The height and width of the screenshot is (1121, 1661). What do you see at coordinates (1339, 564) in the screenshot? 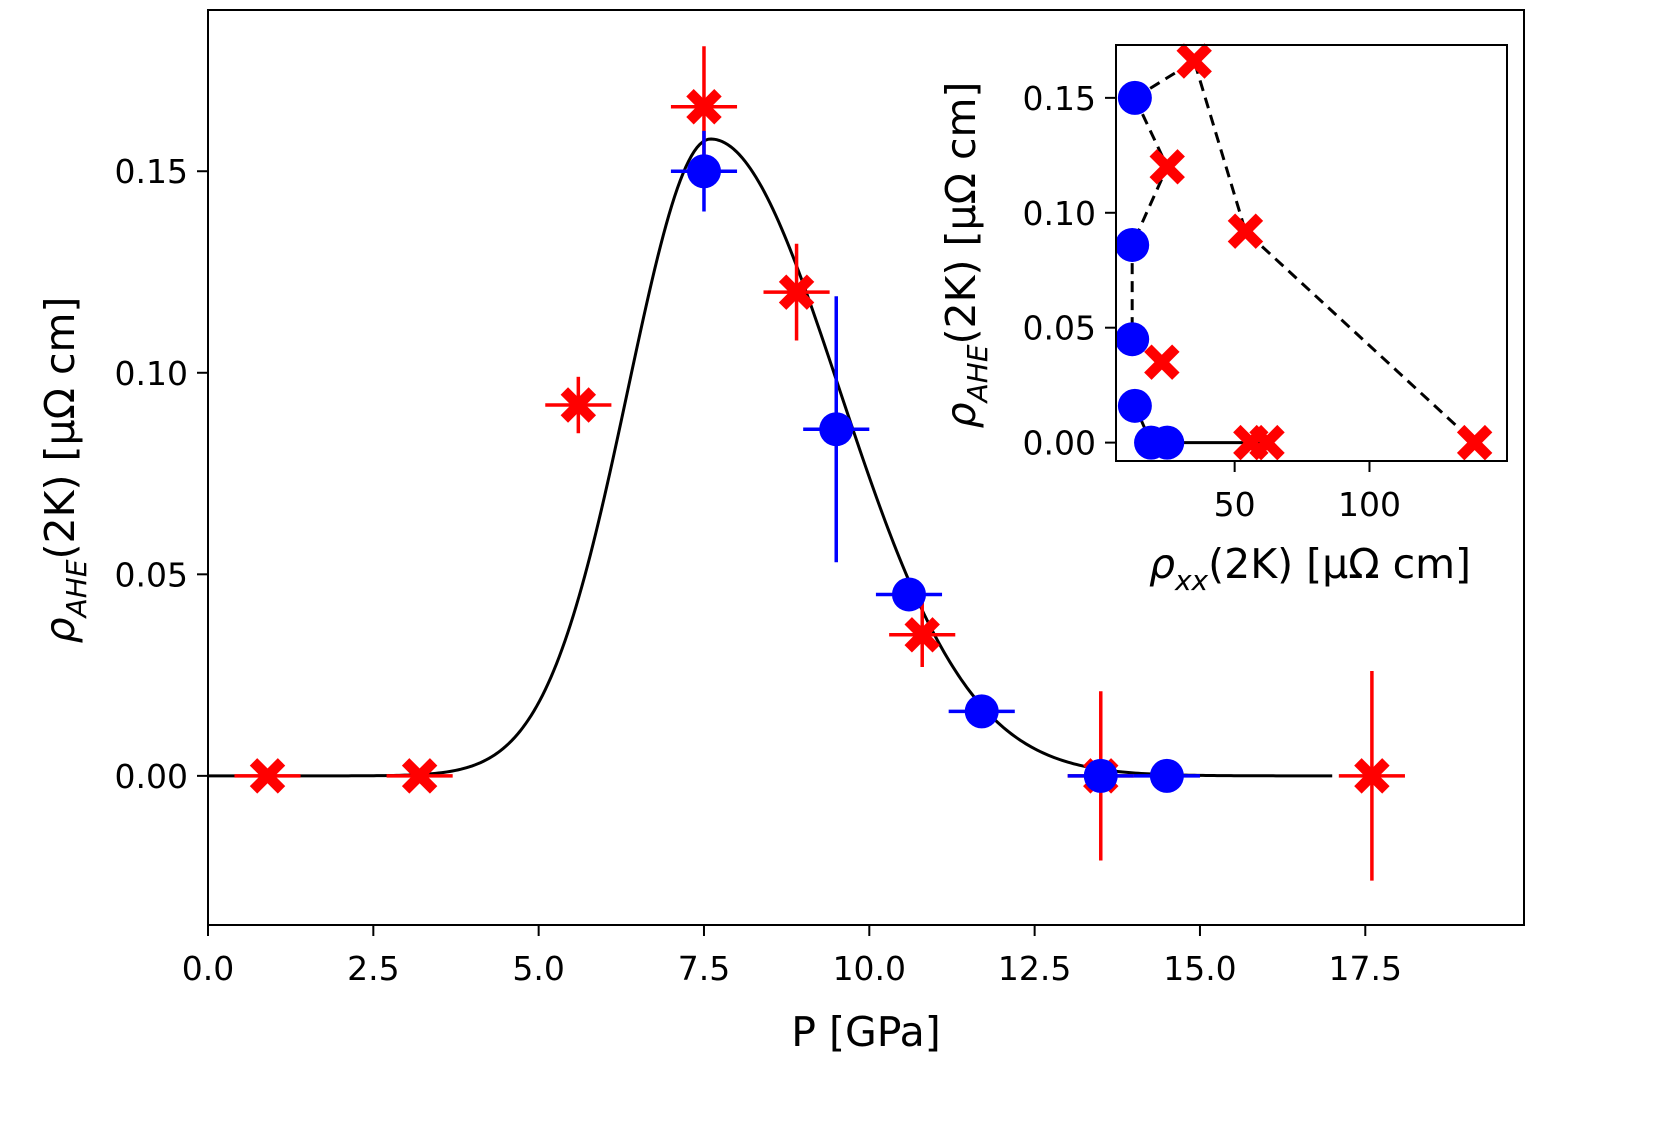
I see `inset-x-axis-label-rest: (2K) [μΩ cm]` at bounding box center [1339, 564].